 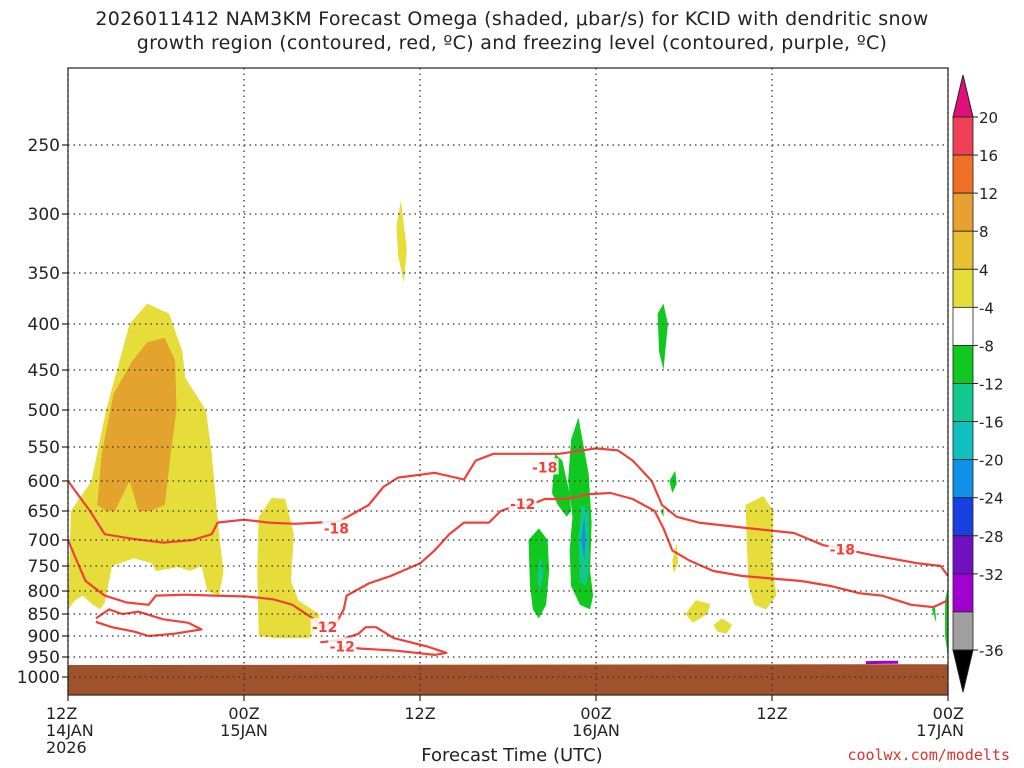 What do you see at coordinates (44, 658) in the screenshot?
I see `y-tick-label-950: 950` at bounding box center [44, 658].